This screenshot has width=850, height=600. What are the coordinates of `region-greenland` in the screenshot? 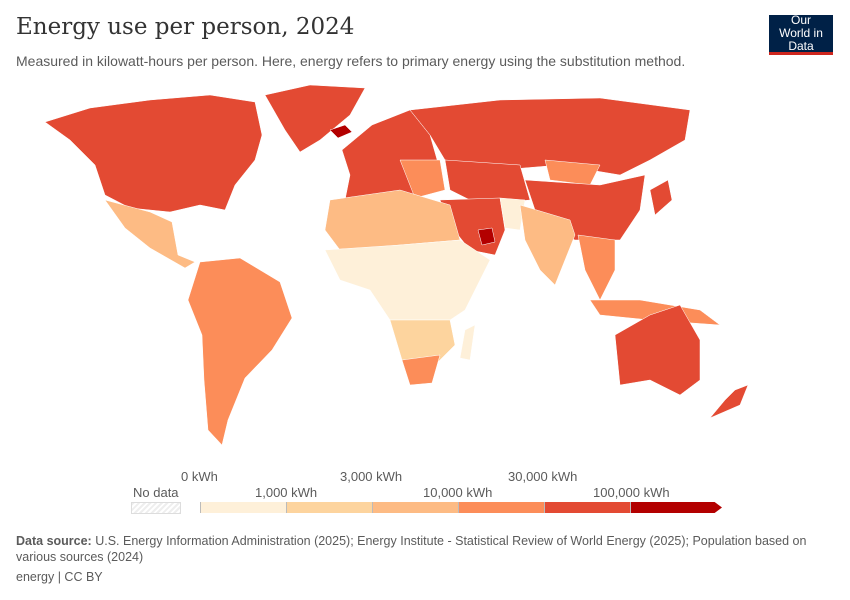 It's located at (315, 119).